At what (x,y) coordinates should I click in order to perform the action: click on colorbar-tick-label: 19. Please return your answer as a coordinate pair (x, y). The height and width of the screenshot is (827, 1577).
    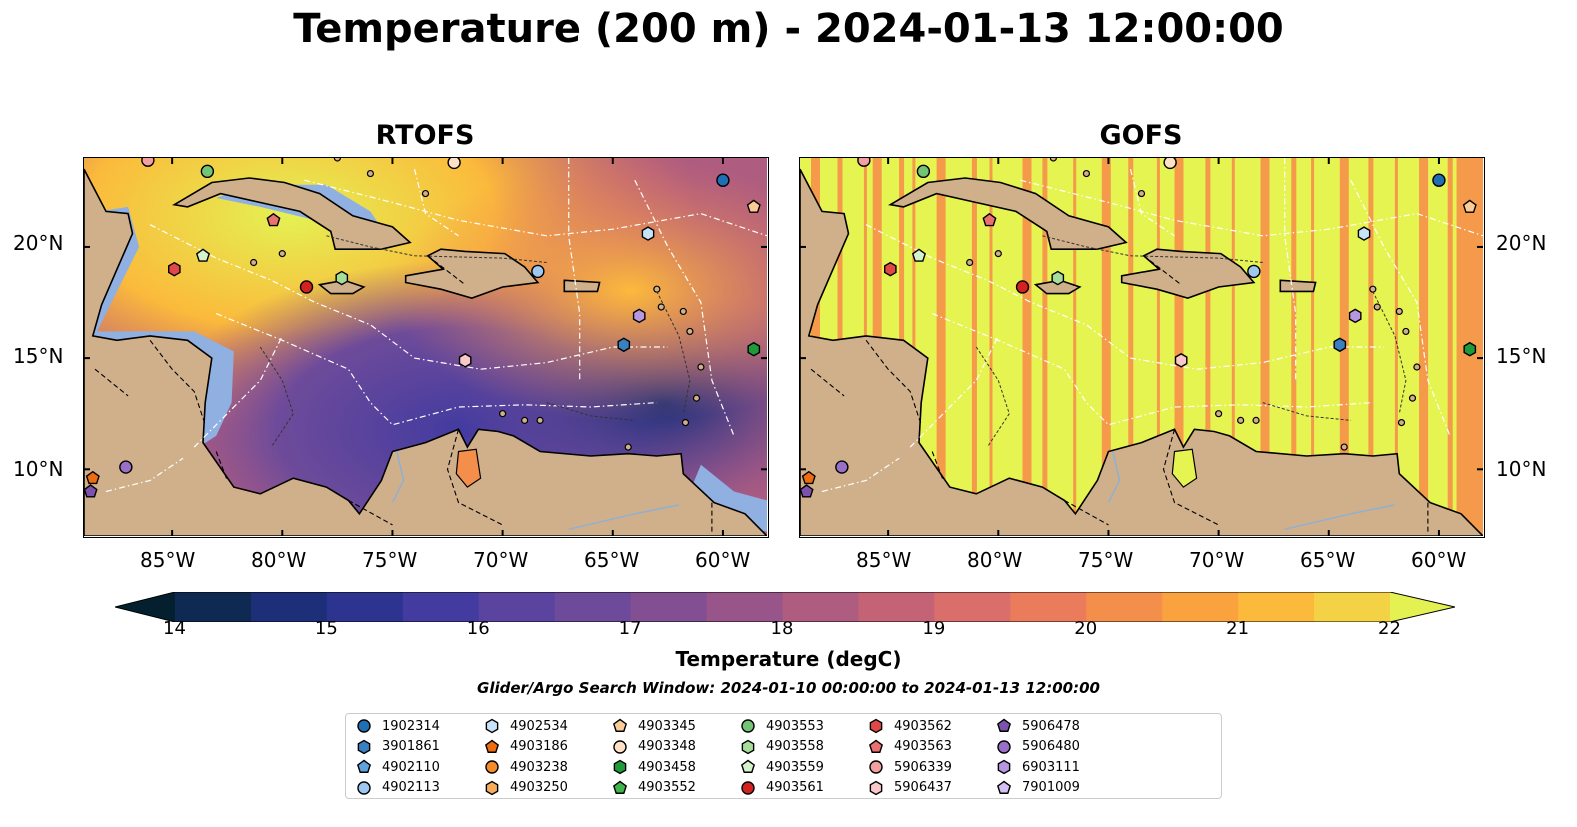
    Looking at the image, I should click on (934, 628).